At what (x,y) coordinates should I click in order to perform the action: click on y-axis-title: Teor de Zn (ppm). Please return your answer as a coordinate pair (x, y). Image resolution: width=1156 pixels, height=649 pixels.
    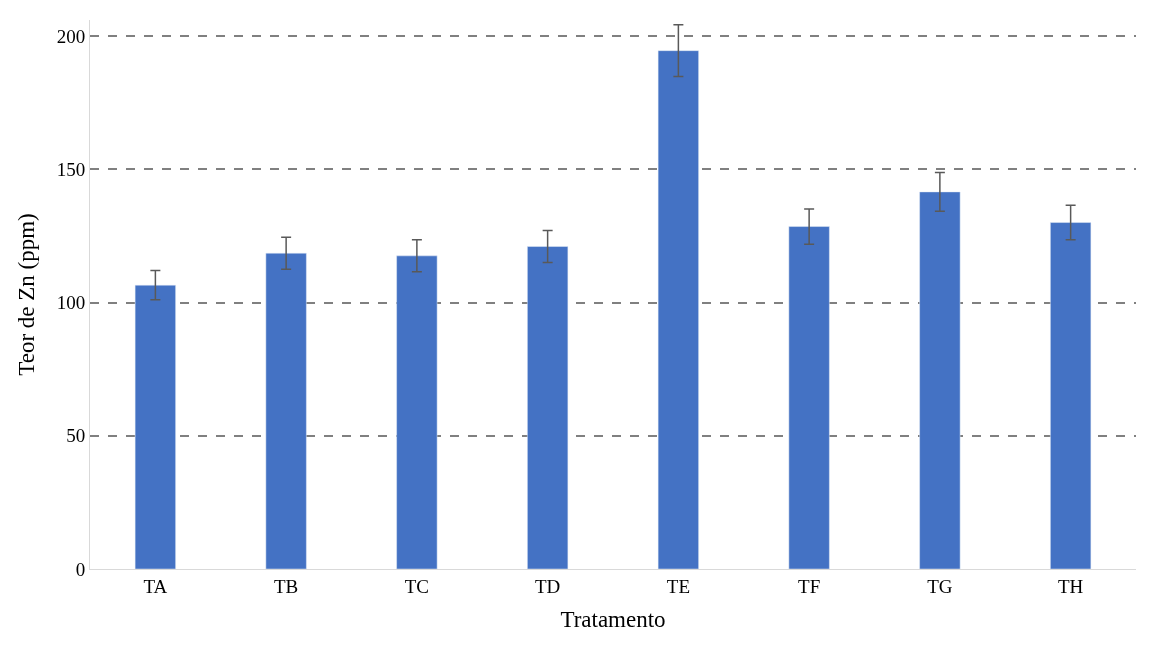
    Looking at the image, I should click on (27, 294).